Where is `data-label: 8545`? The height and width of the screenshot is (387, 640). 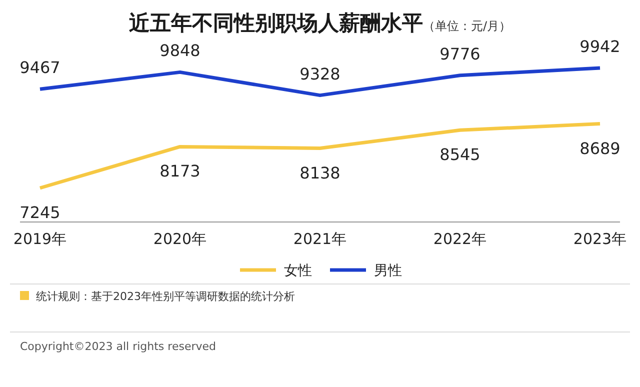 data-label: 8545 is located at coordinates (460, 154).